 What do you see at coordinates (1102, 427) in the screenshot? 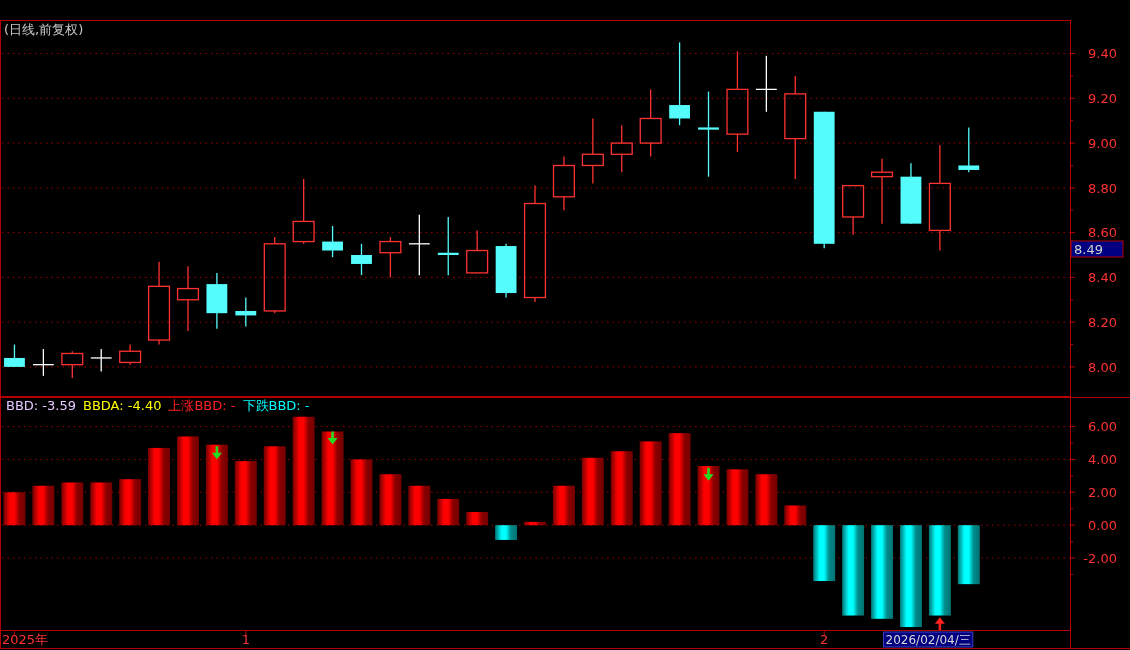
I see `y-tick-label: 6.00` at bounding box center [1102, 427].